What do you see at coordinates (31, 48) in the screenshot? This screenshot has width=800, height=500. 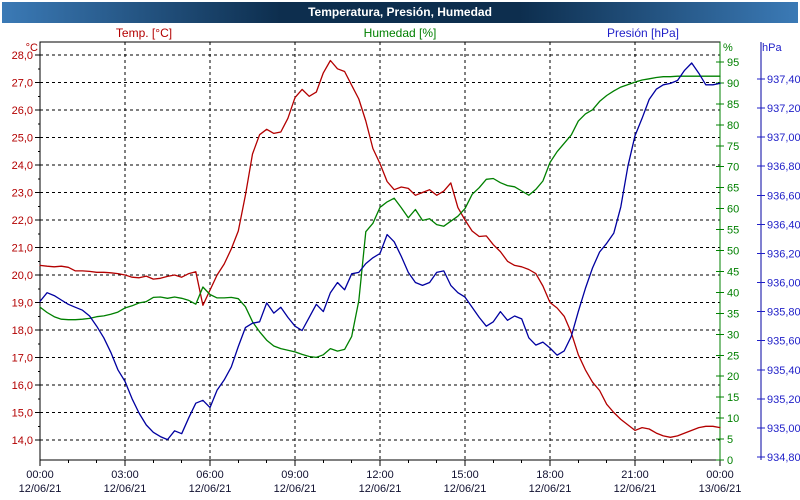 I see `temperature-axis-unit: °C` at bounding box center [31, 48].